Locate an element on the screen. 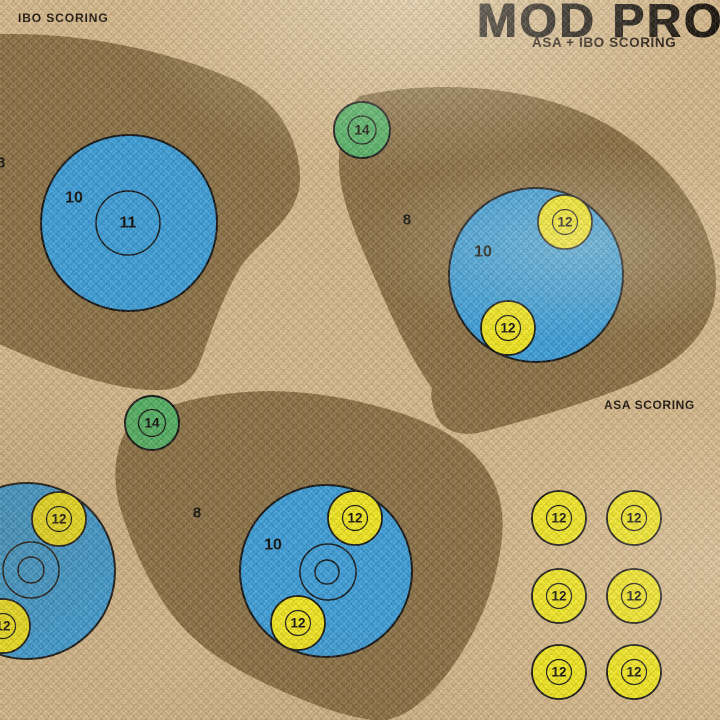 The image size is (720, 720). target-lower-middle: 14 8 10 12 12 is located at coordinates (268, 526).